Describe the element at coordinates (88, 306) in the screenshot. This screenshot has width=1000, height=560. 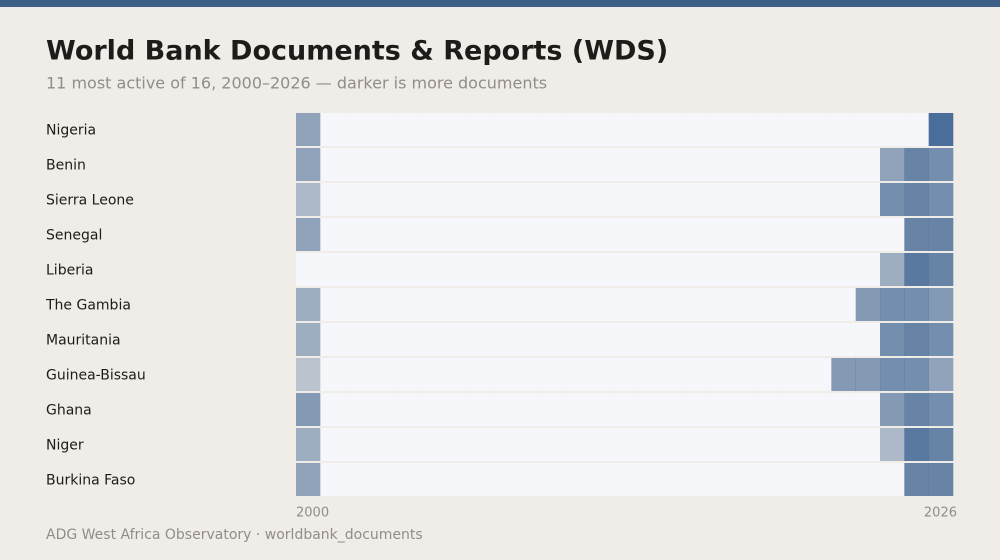
I see `row-label: The Gambia` at that location.